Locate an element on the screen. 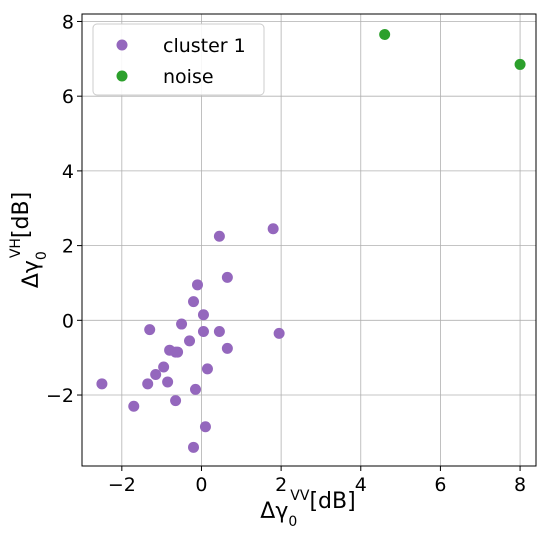 Image resolution: width=550 pixels, height=536 pixels. y-tick-label: 0 is located at coordinates (68, 321).